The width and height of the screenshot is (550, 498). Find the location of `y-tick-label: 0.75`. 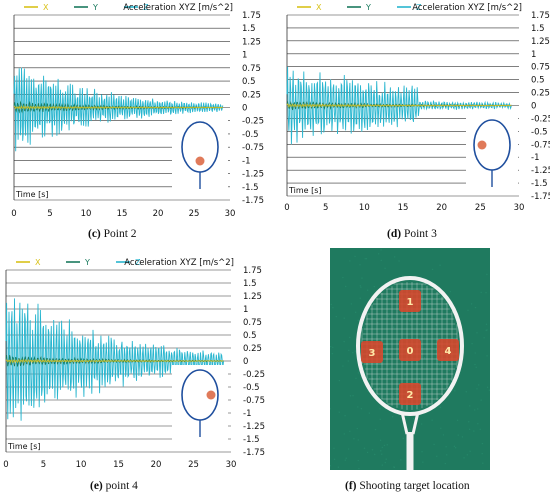

y-tick-label: 0.75 is located at coordinates (252, 323).